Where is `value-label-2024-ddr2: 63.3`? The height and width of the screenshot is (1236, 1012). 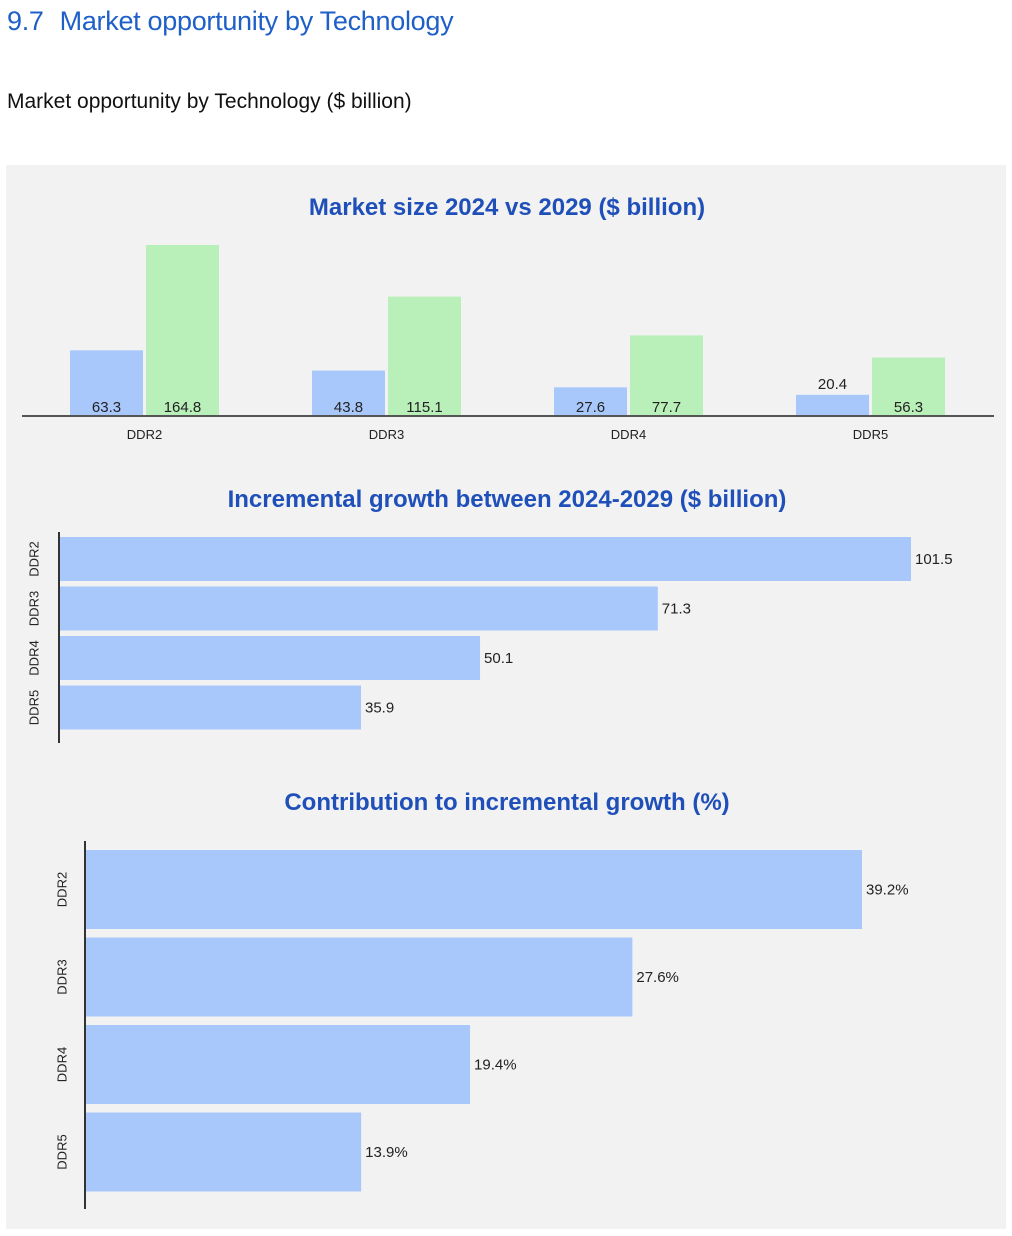
value-label-2024-ddr2: 63.3 is located at coordinates (106, 407).